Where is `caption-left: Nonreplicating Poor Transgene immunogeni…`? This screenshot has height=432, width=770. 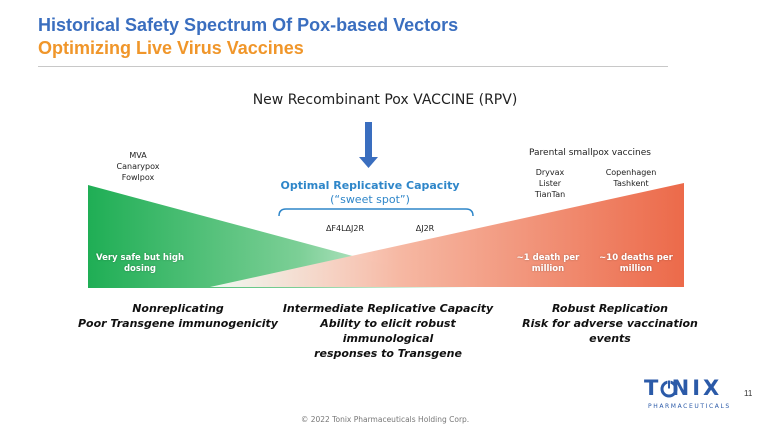 caption-left: Nonreplicating Poor Transgene immunogeni… is located at coordinates (178, 316).